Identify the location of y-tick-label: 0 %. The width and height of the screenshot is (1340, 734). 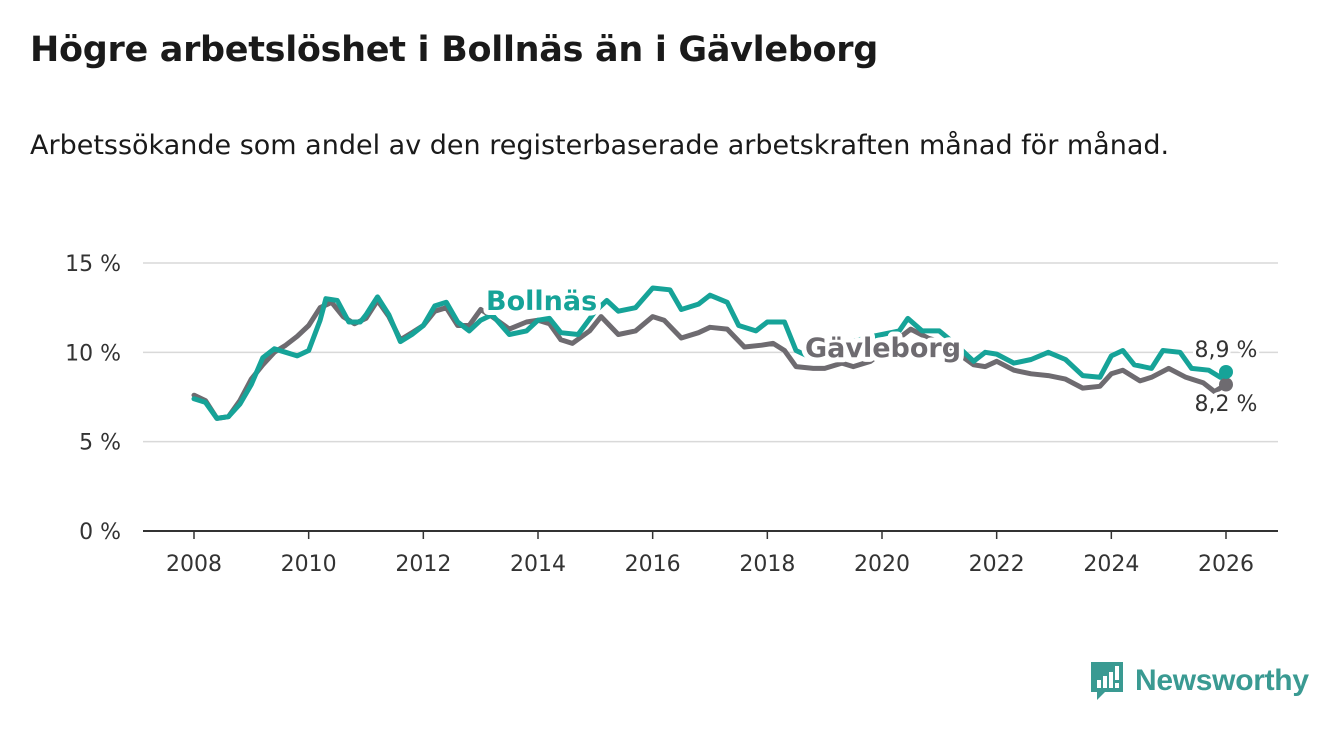
(100, 532).